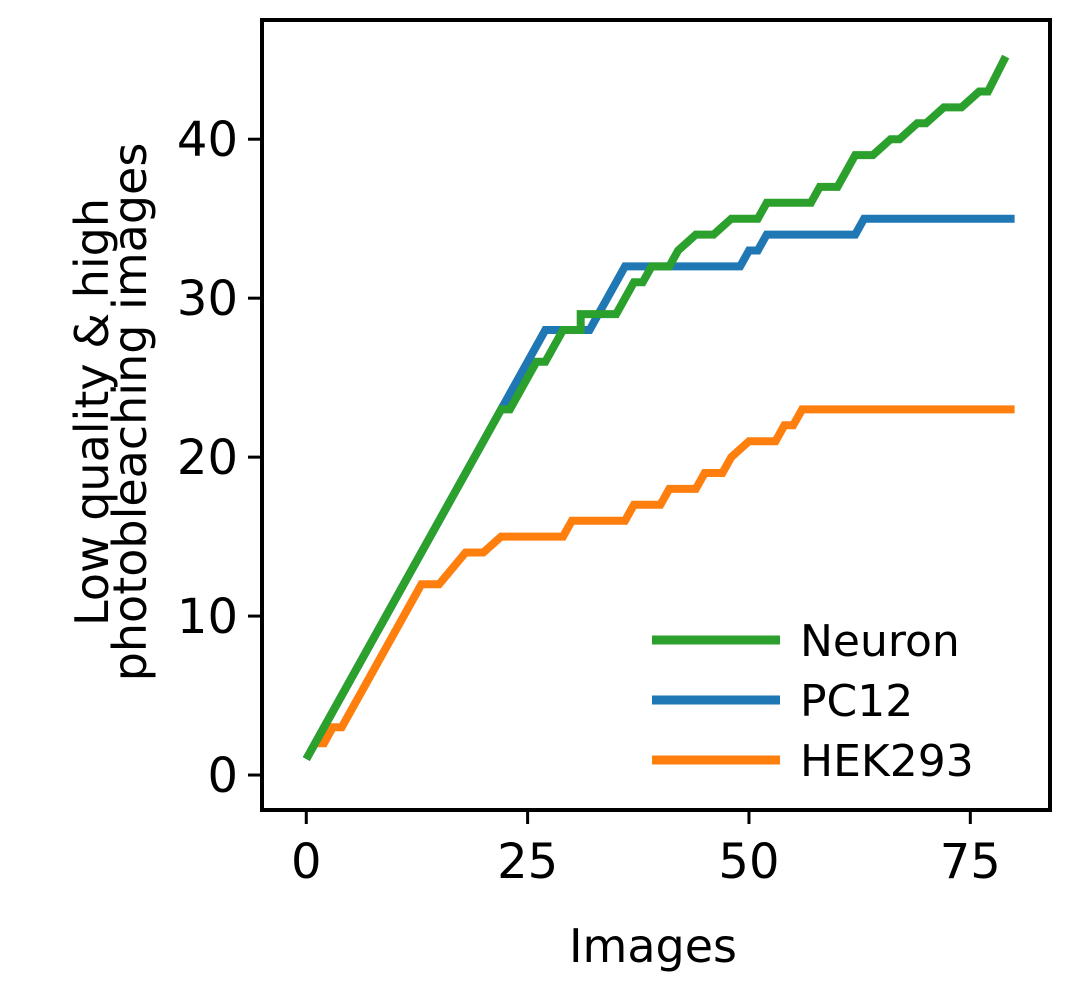  I want to click on x-tick-label: 0, so click(306, 862).